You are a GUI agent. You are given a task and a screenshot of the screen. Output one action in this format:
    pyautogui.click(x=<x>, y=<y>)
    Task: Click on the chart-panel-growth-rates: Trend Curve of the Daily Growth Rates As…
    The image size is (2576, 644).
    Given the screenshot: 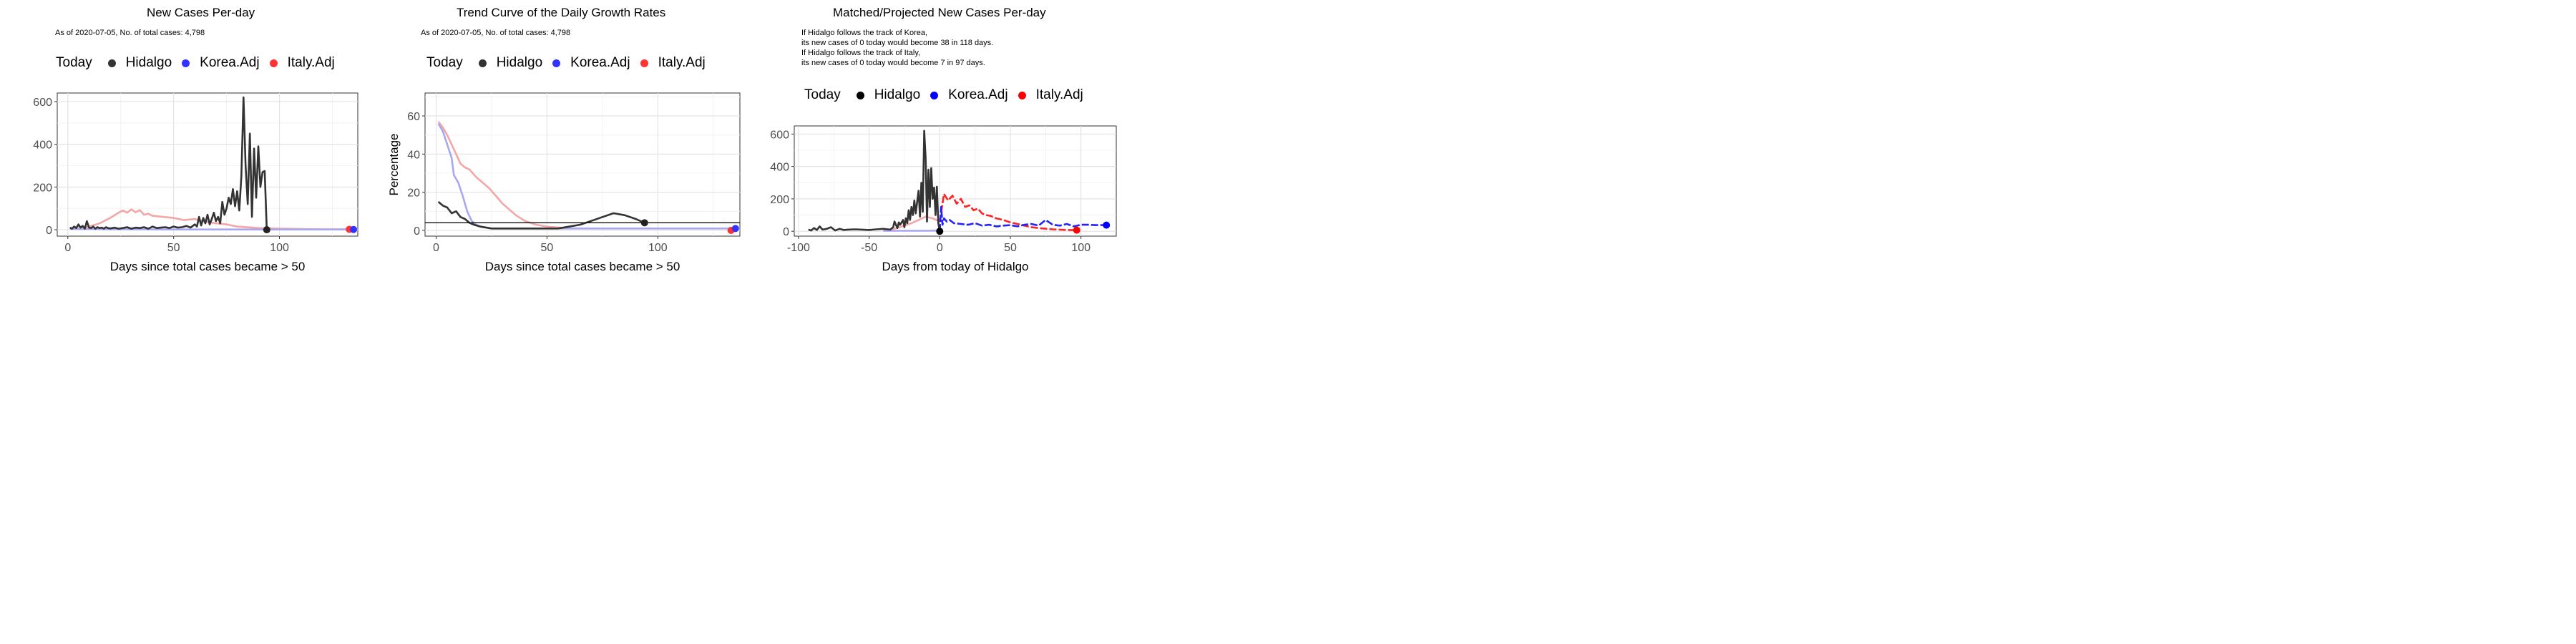 What is the action you would take?
    pyautogui.click(x=560, y=138)
    